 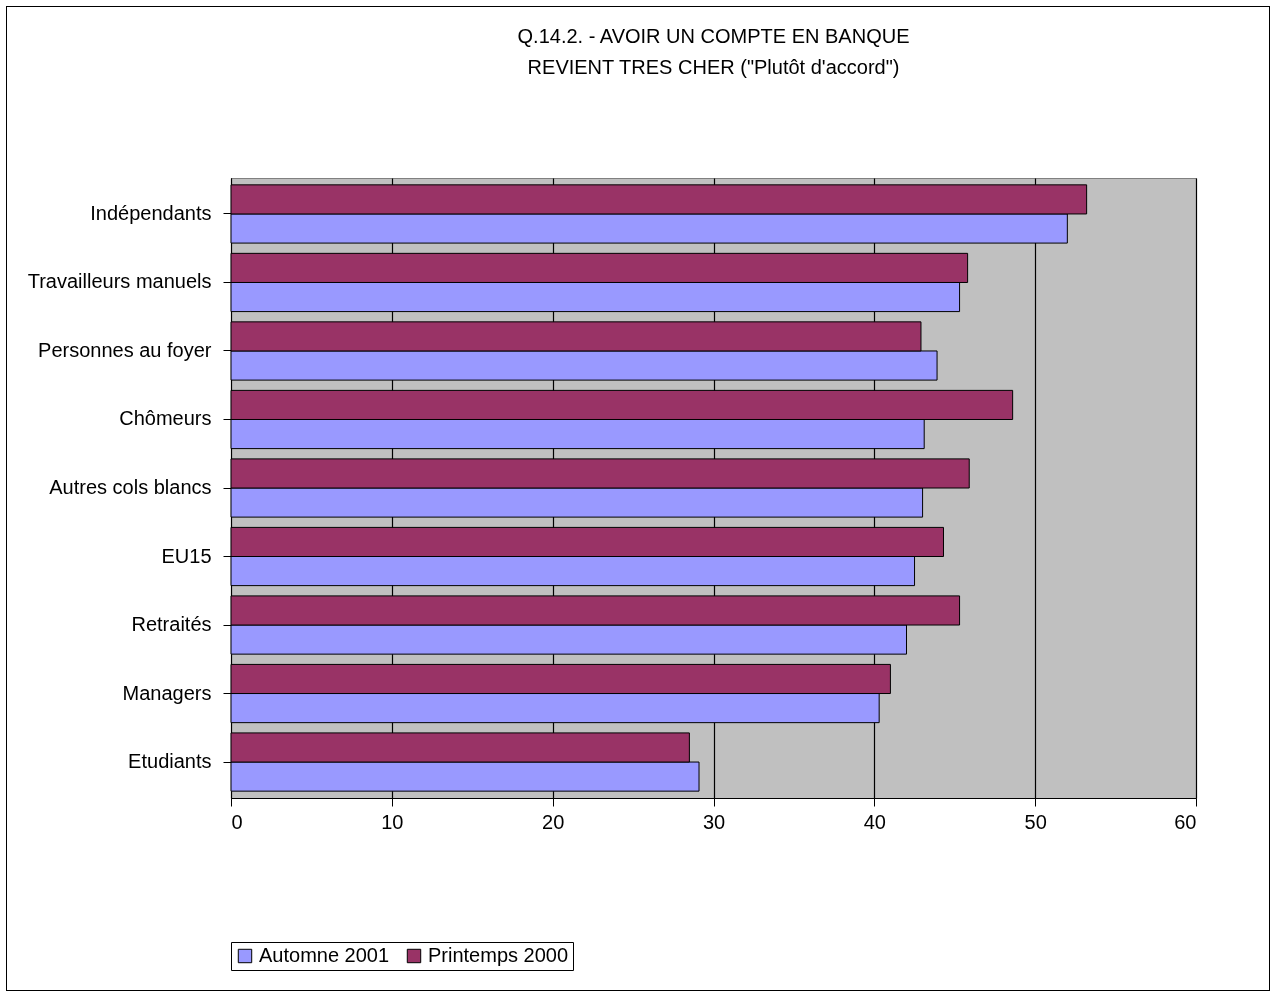 What do you see at coordinates (171, 624) in the screenshot?
I see `y-tick-label: Retraités` at bounding box center [171, 624].